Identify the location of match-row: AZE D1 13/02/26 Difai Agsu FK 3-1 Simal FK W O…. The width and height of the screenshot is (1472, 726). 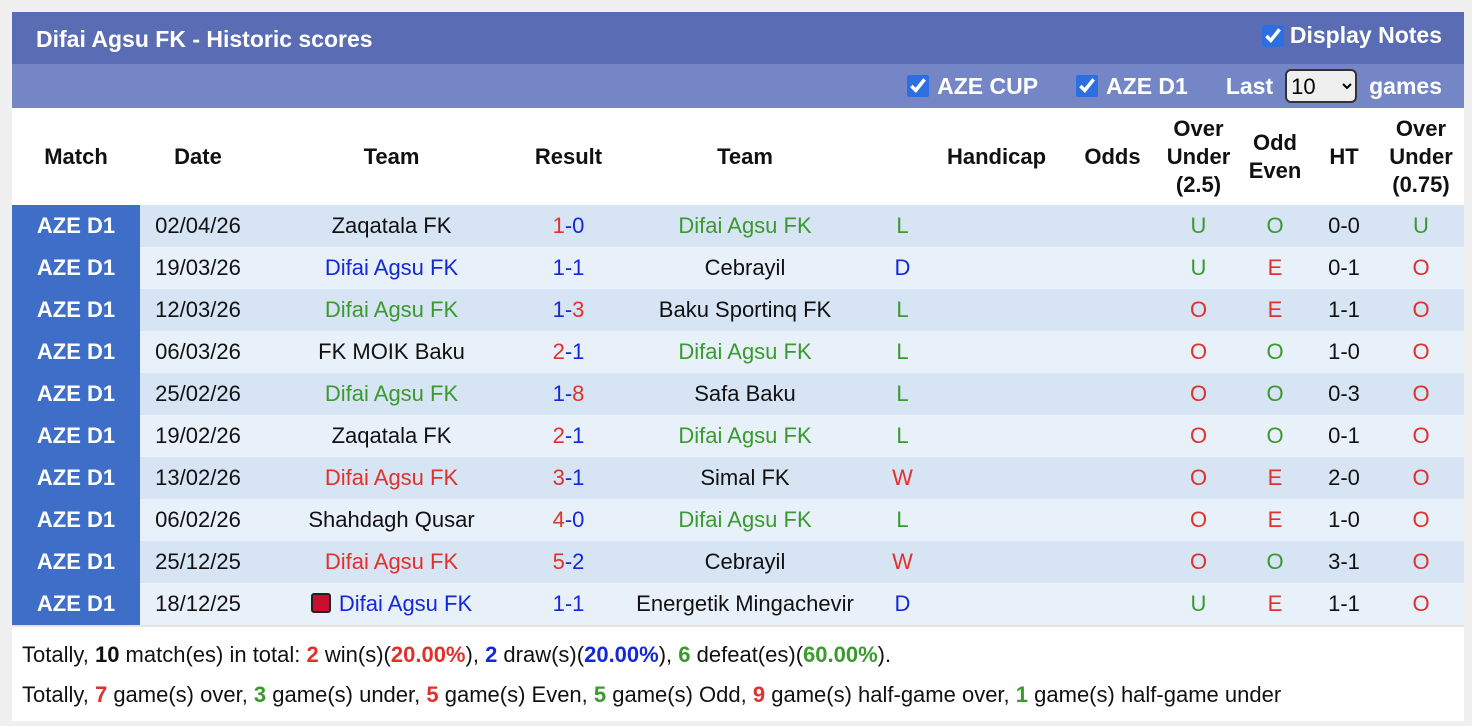
(738, 478).